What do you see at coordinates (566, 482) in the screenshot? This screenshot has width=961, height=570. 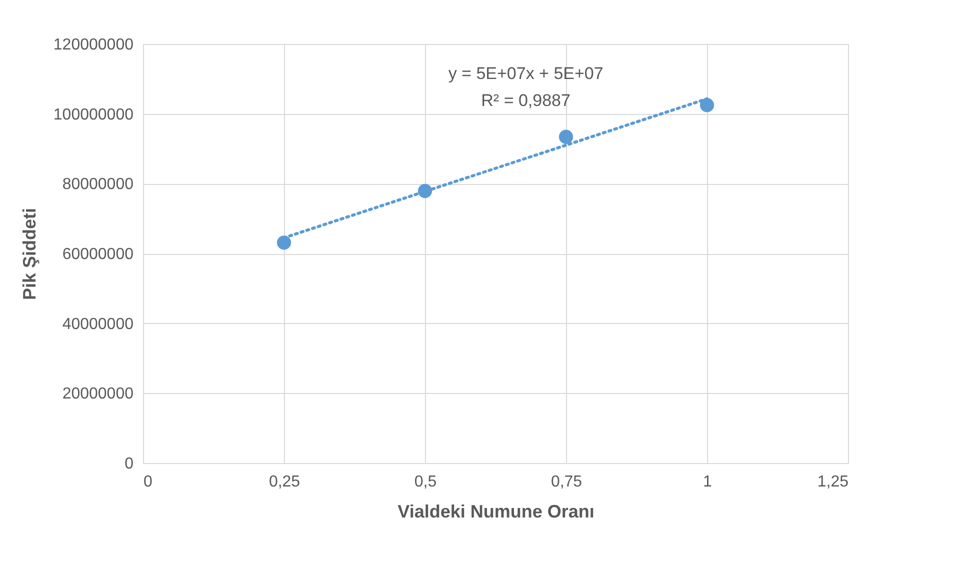 I see `x-tick-label: 0,75` at bounding box center [566, 482].